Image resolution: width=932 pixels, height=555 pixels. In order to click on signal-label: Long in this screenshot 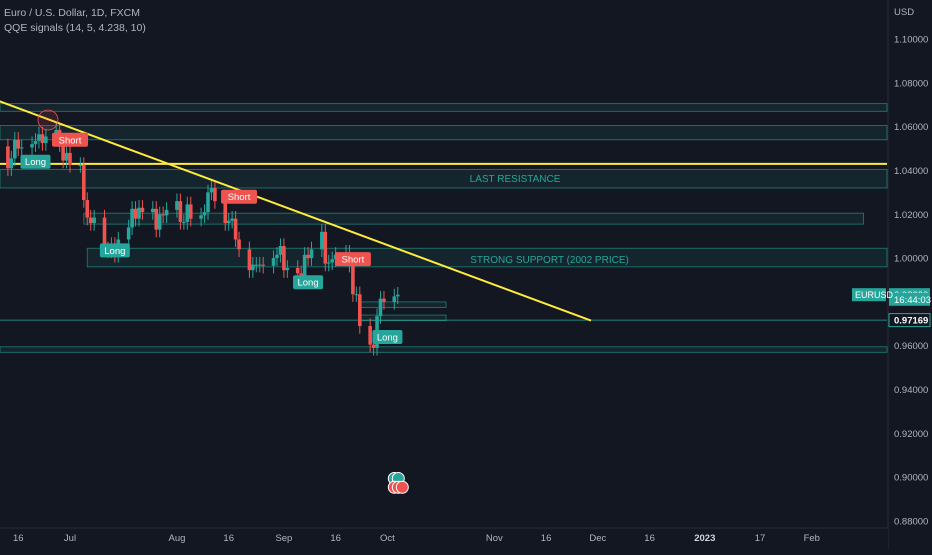, I will do `click(387, 337)`.